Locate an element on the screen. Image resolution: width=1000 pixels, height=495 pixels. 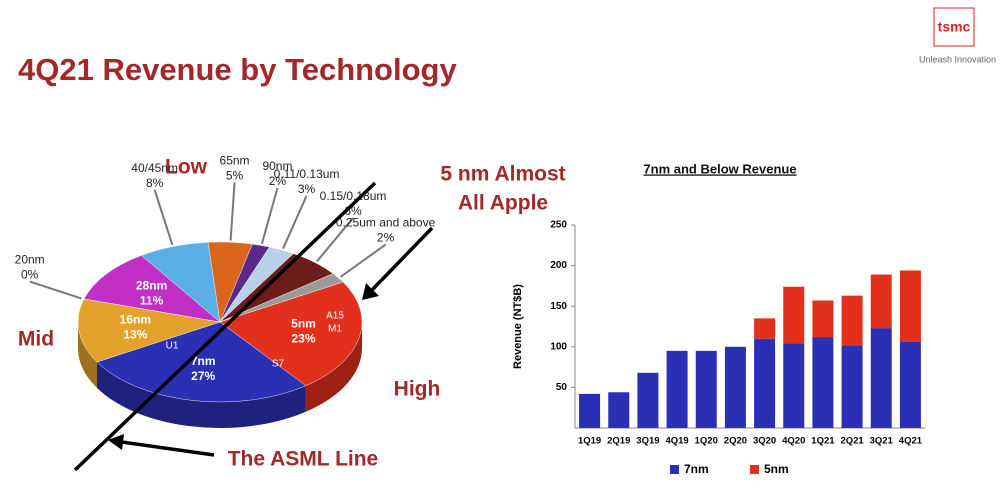
x-tick-label: 1Q20 is located at coordinates (706, 441).